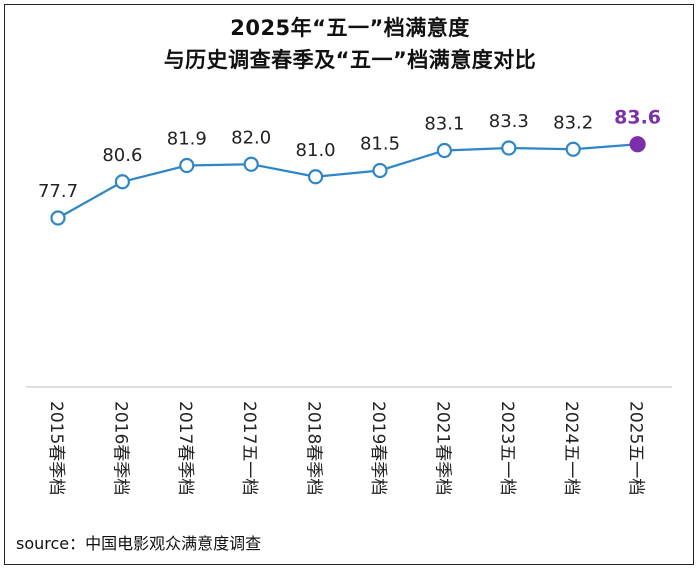  What do you see at coordinates (316, 150) in the screenshot?
I see `data-label-4: 81.0` at bounding box center [316, 150].